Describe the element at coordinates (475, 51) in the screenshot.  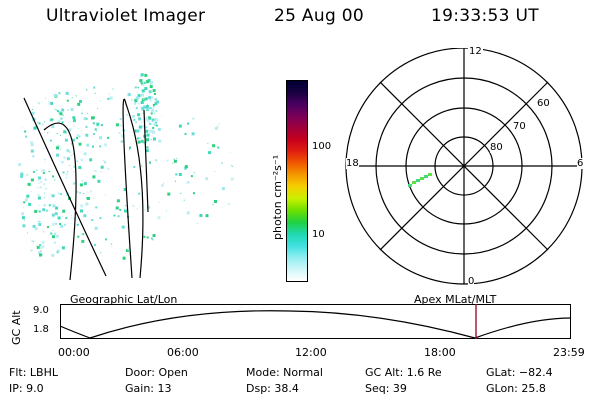
I see `mlt-label-12: 12` at that location.